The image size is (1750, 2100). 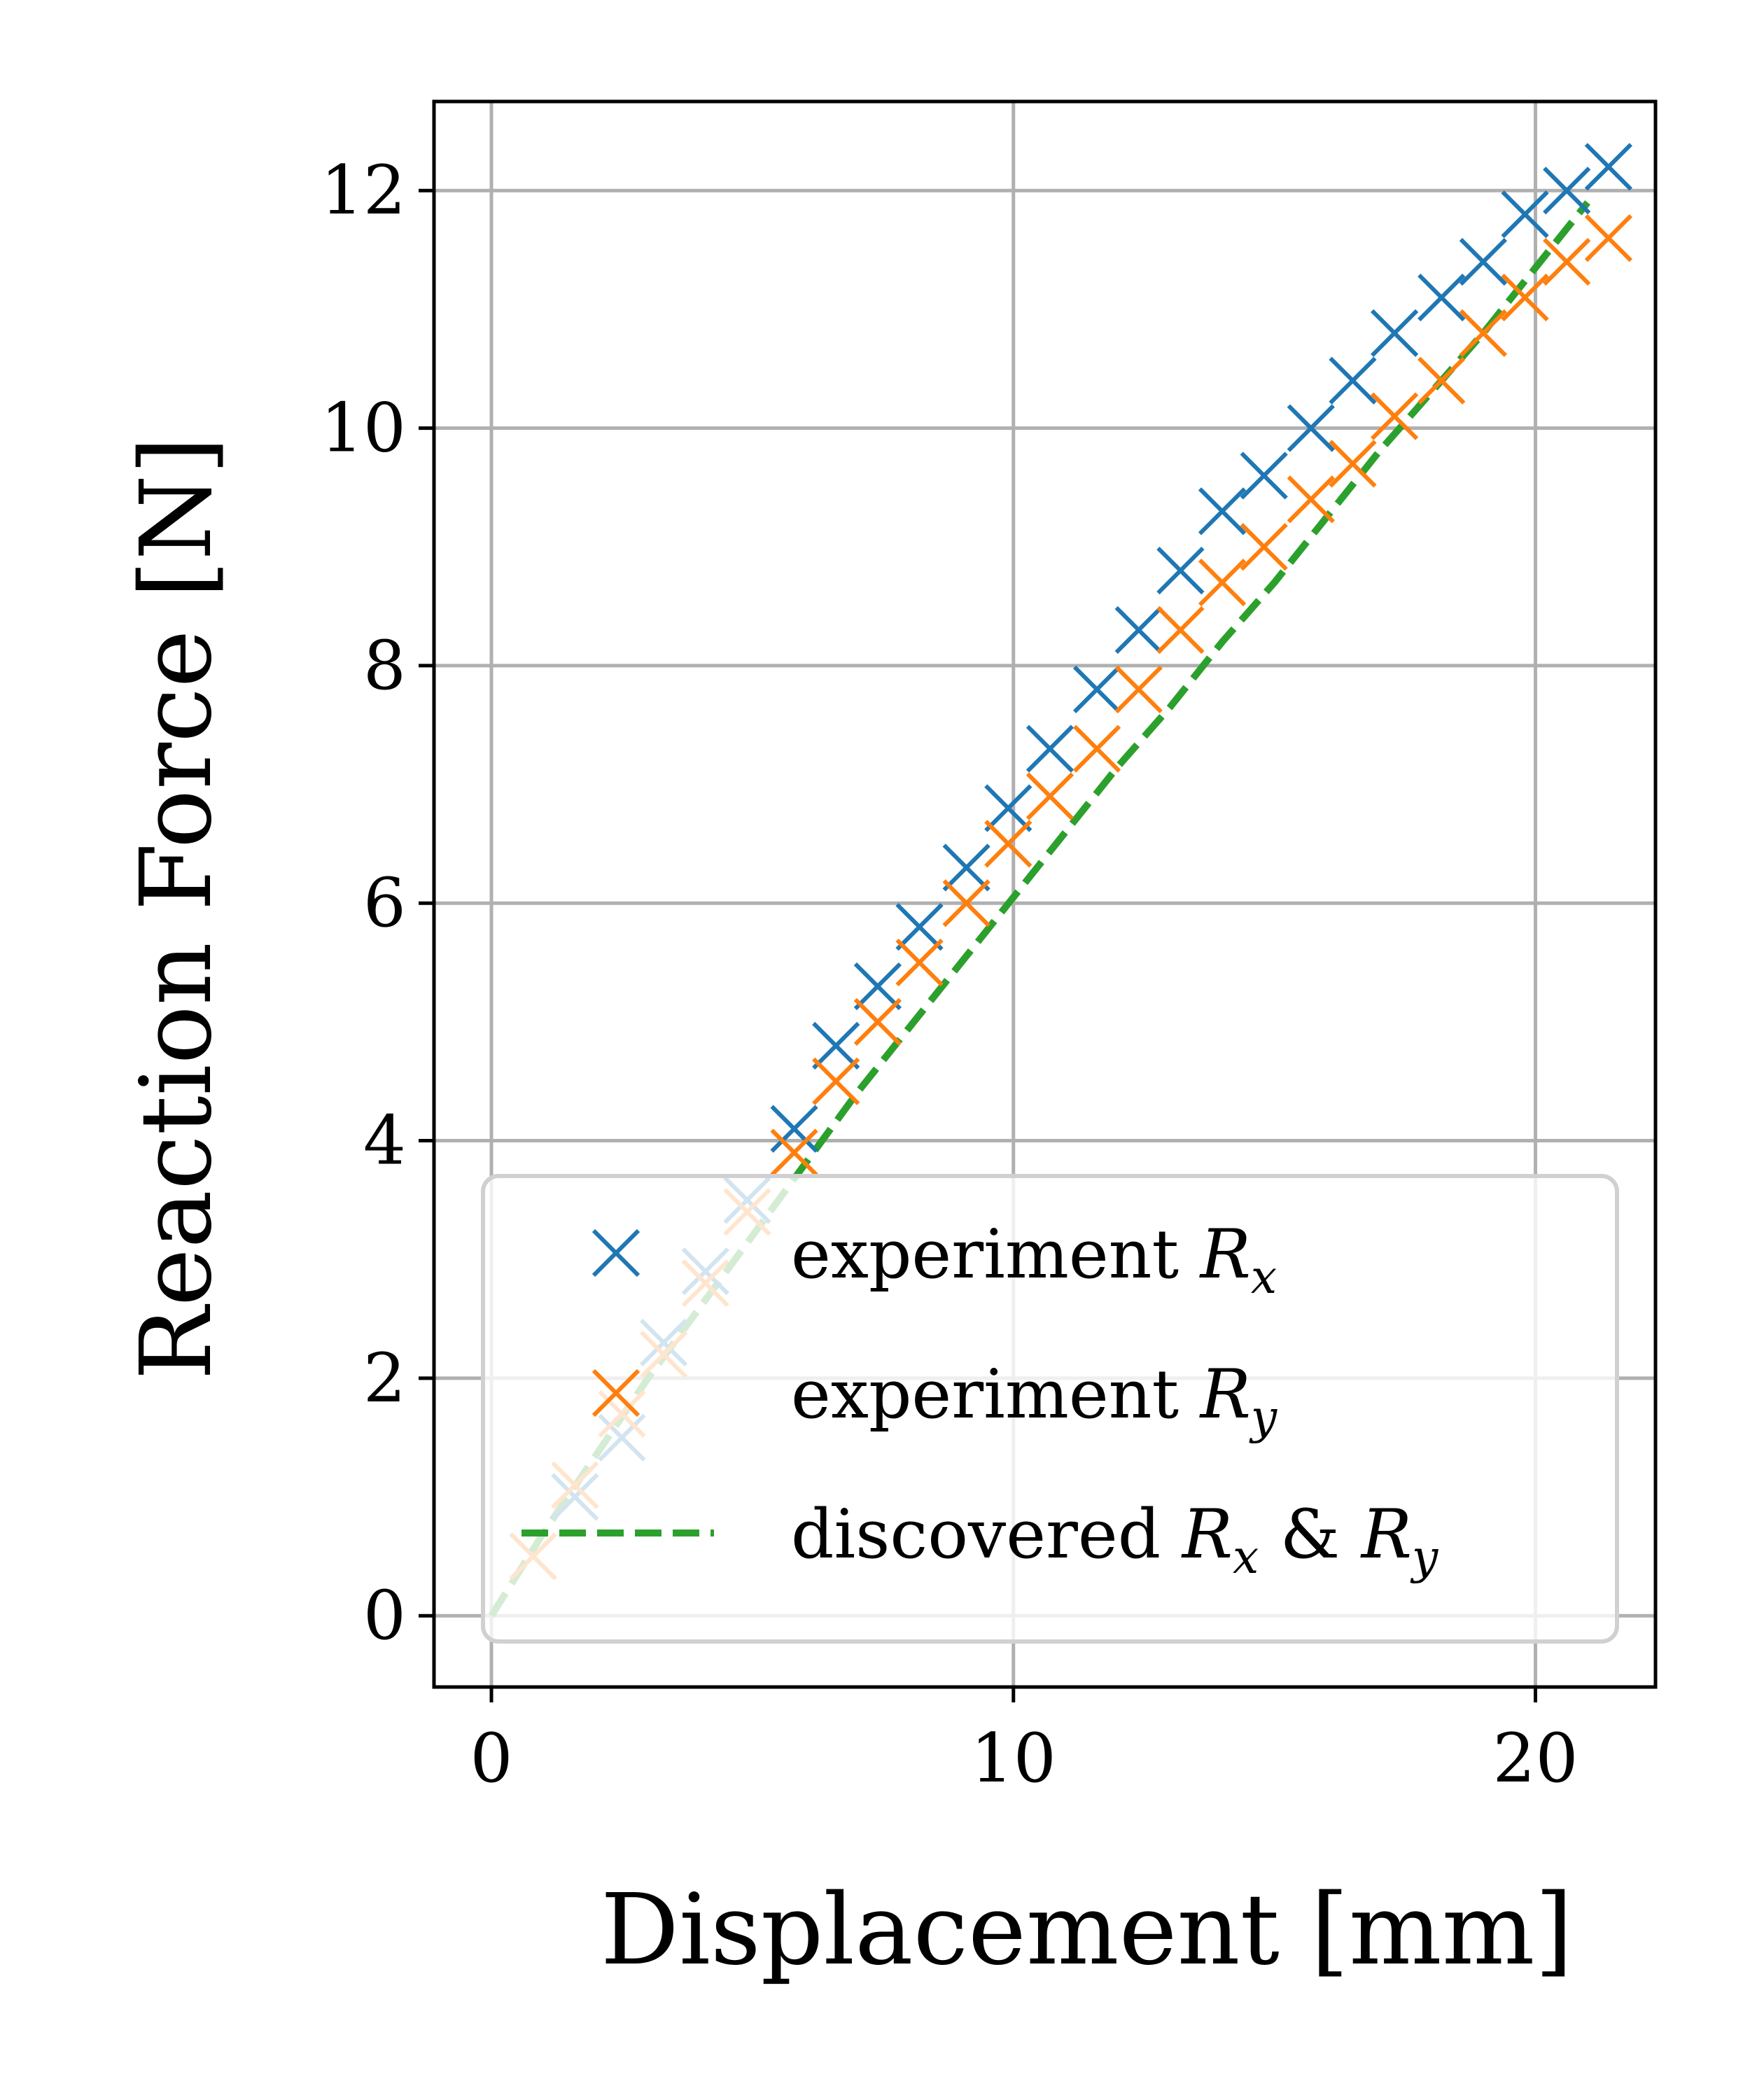 What do you see at coordinates (1034, 1399) in the screenshot?
I see `legend-label: experiment Ry` at bounding box center [1034, 1399].